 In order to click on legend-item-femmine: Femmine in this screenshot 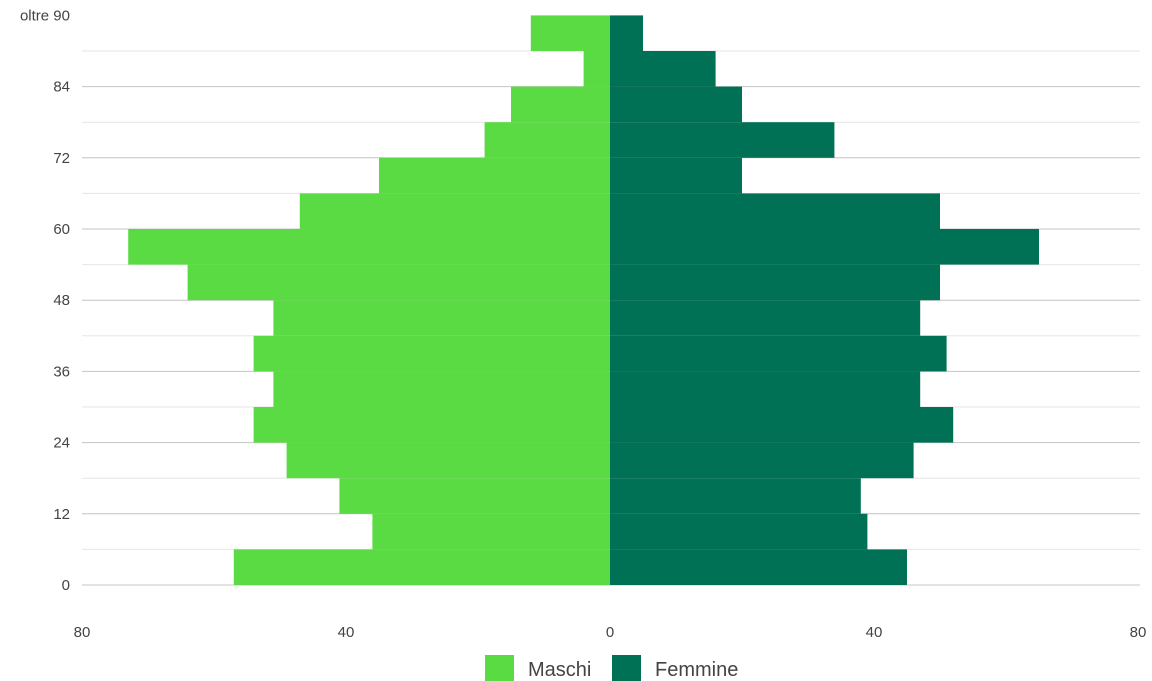, I will do `click(675, 668)`.